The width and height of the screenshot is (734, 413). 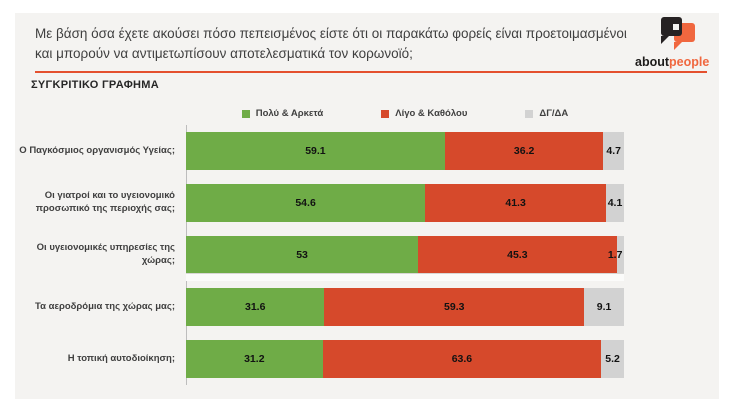 I want to click on value-label: 59.1, so click(x=315, y=151).